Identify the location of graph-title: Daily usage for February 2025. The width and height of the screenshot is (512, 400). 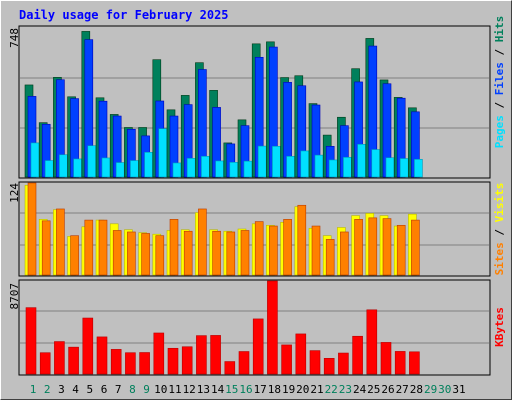
(124, 15).